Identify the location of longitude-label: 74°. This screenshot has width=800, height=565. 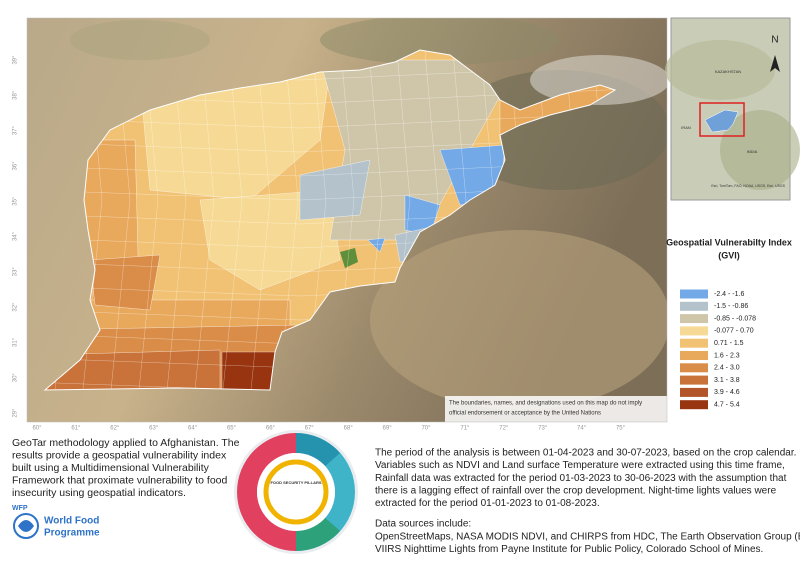
(582, 429).